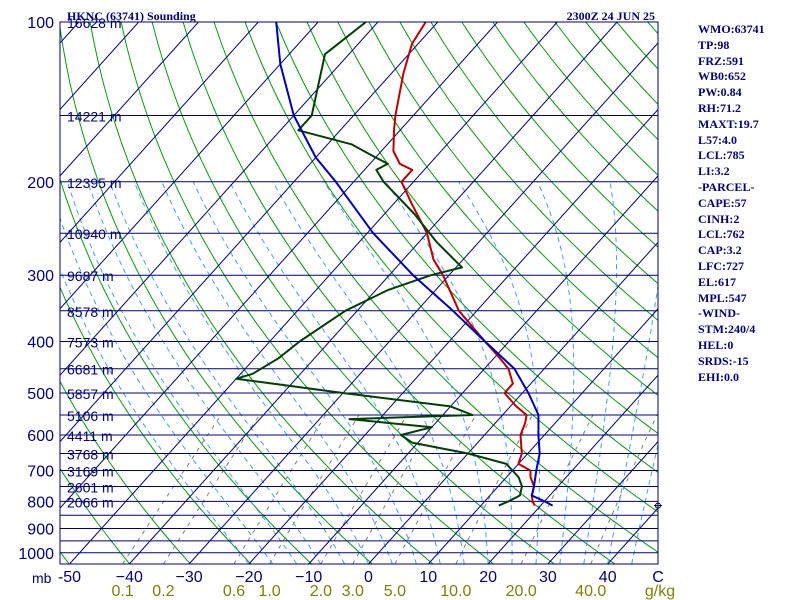  Describe the element at coordinates (129, 577) in the screenshot. I see `temperature-tick-label: −40` at that location.